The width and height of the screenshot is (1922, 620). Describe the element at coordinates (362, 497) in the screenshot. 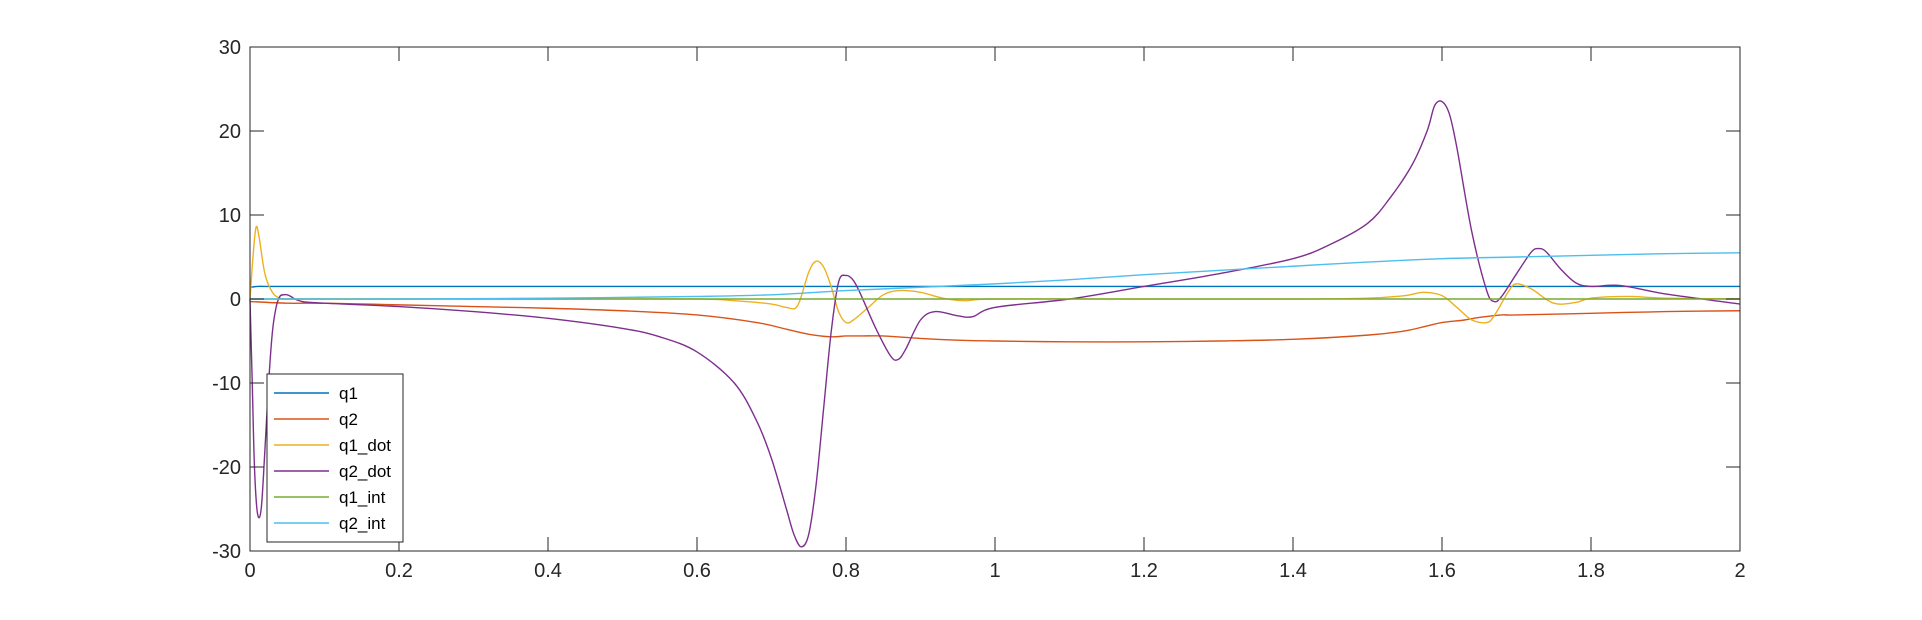

I see `legend-label-q1-int: q1_int` at that location.